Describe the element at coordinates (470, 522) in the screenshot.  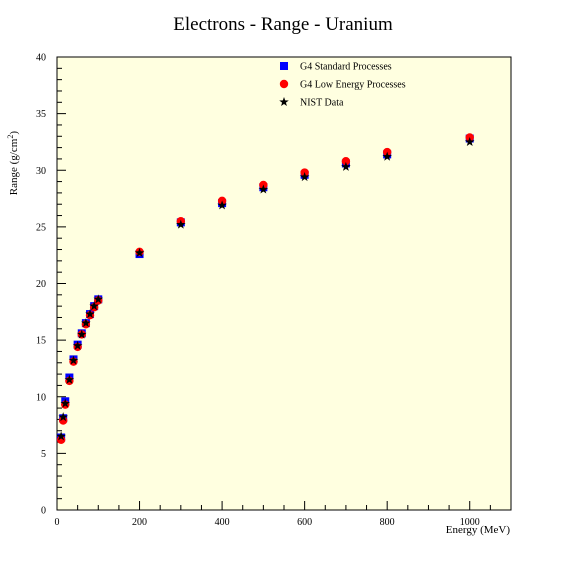
I see `x-tick-label: 1000` at that location.